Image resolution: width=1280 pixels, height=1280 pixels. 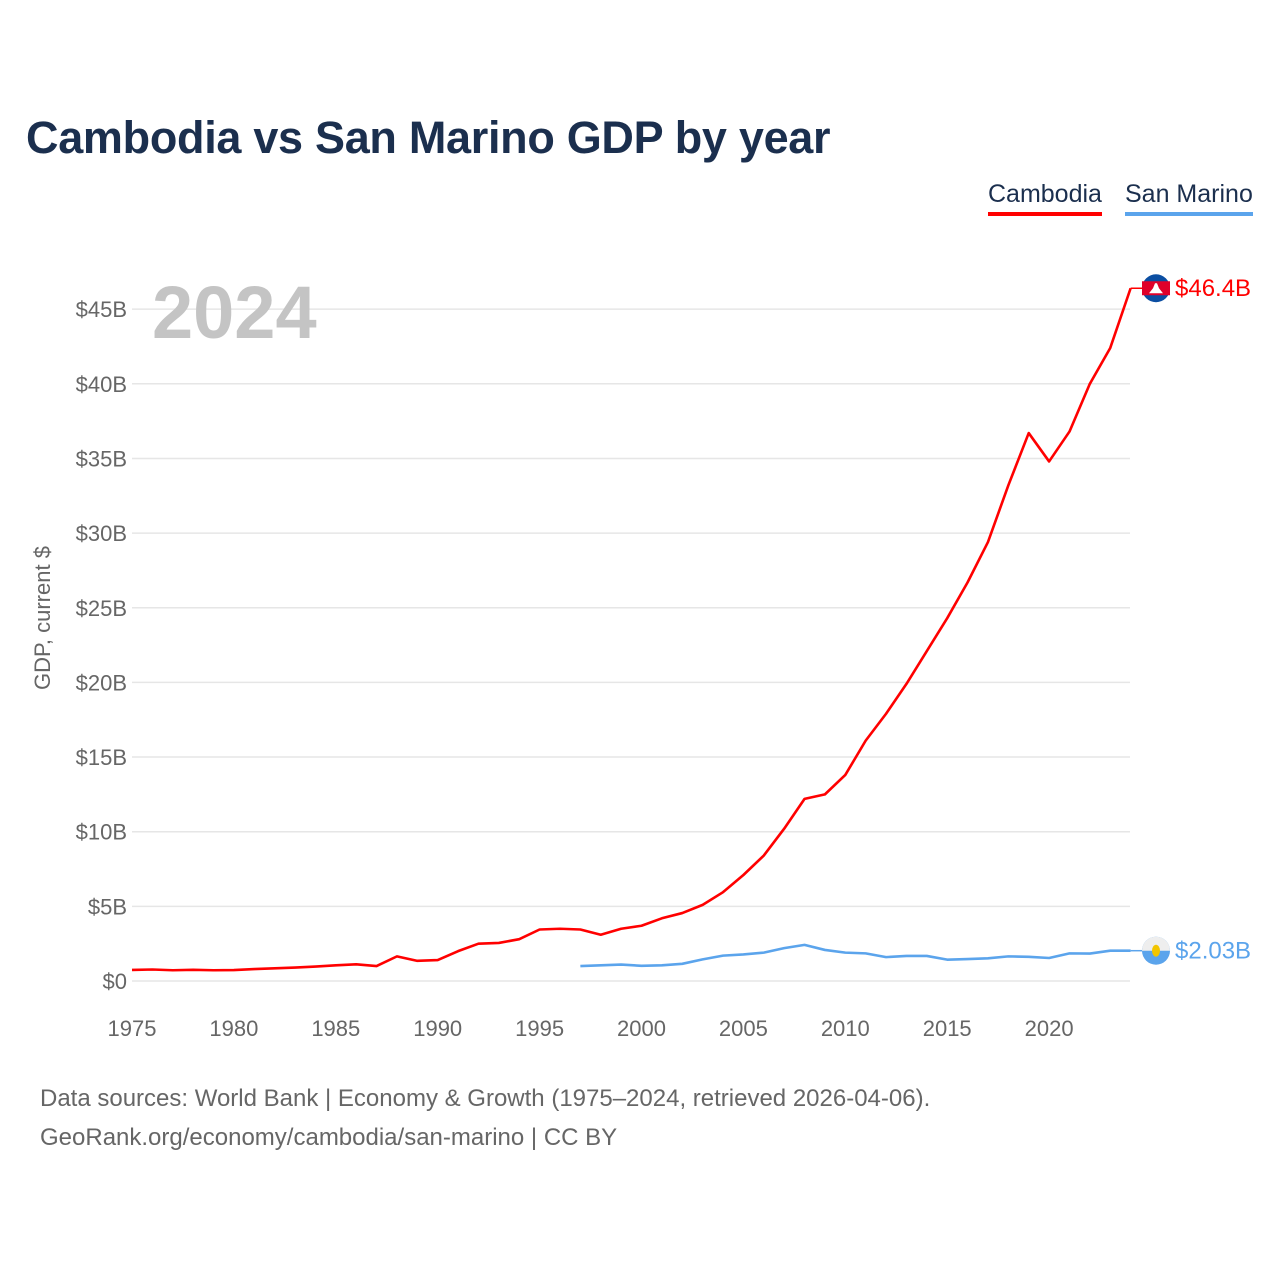 What do you see at coordinates (101, 533) in the screenshot?
I see `y-tick-label: $30B` at bounding box center [101, 533].